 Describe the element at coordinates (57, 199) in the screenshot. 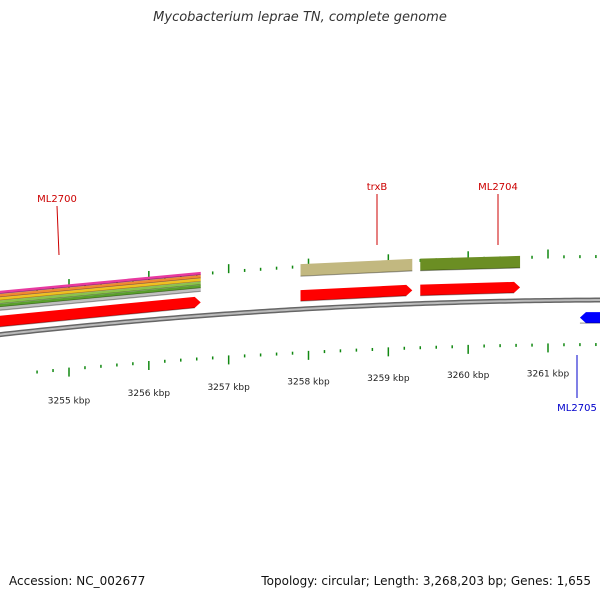

I see `gene-label: ML2700` at that location.